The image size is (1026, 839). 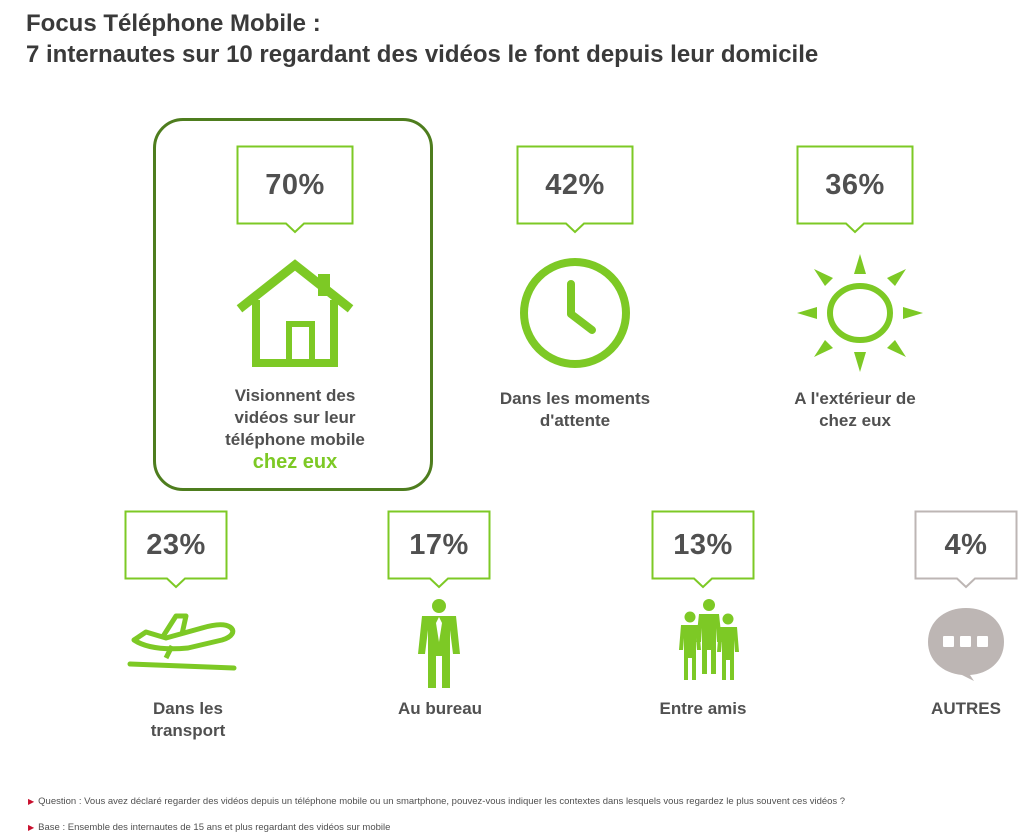 I want to click on percent-callout-airplane: 23%, so click(x=183, y=555).